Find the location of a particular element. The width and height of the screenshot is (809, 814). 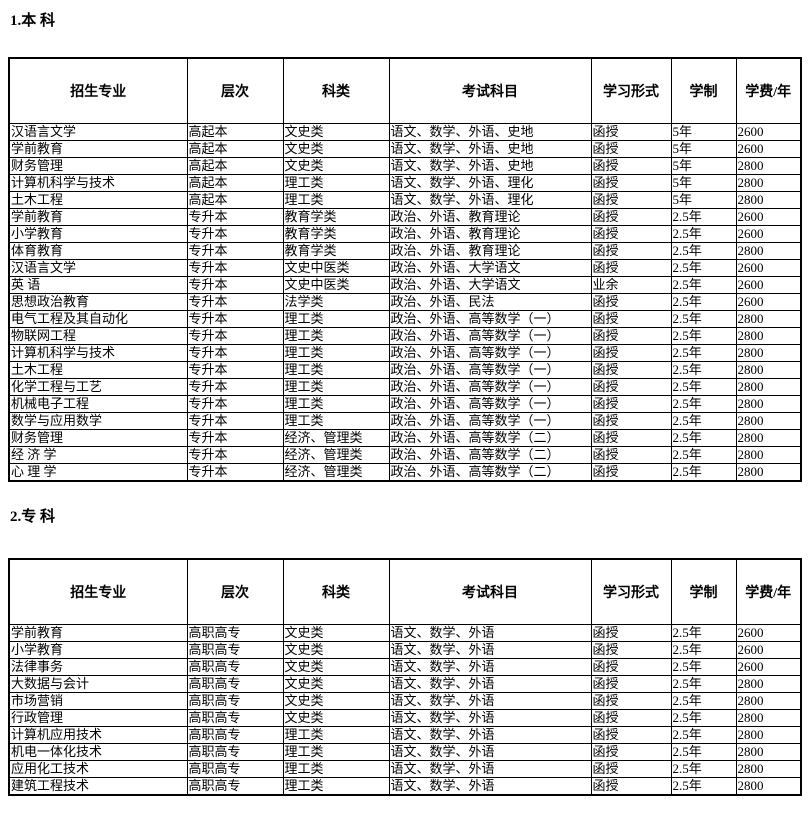

table-cell: 语文、数学、外语、理化 is located at coordinates (490, 200).